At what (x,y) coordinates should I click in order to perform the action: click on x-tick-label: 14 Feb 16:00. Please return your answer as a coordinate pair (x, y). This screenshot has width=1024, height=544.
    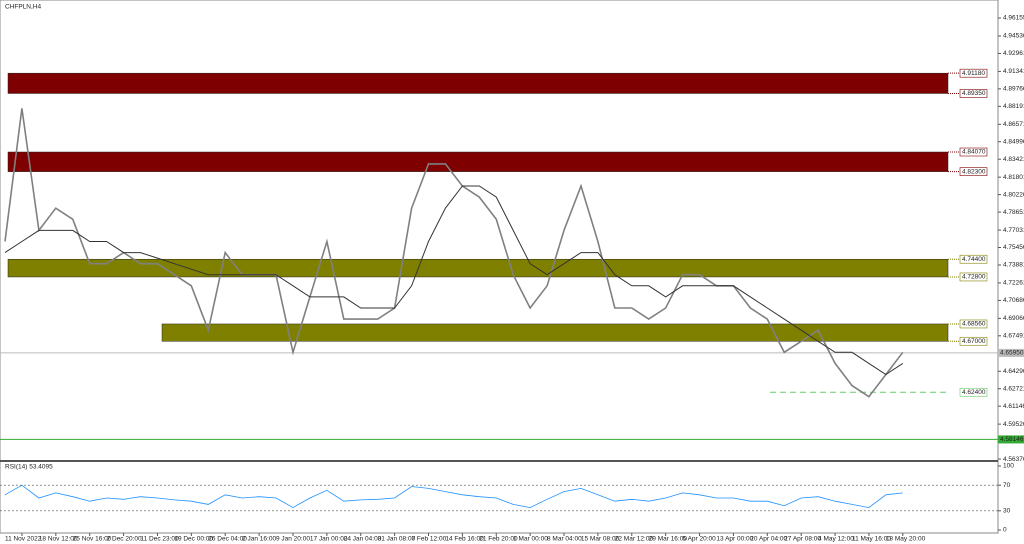
    Looking at the image, I should click on (464, 539).